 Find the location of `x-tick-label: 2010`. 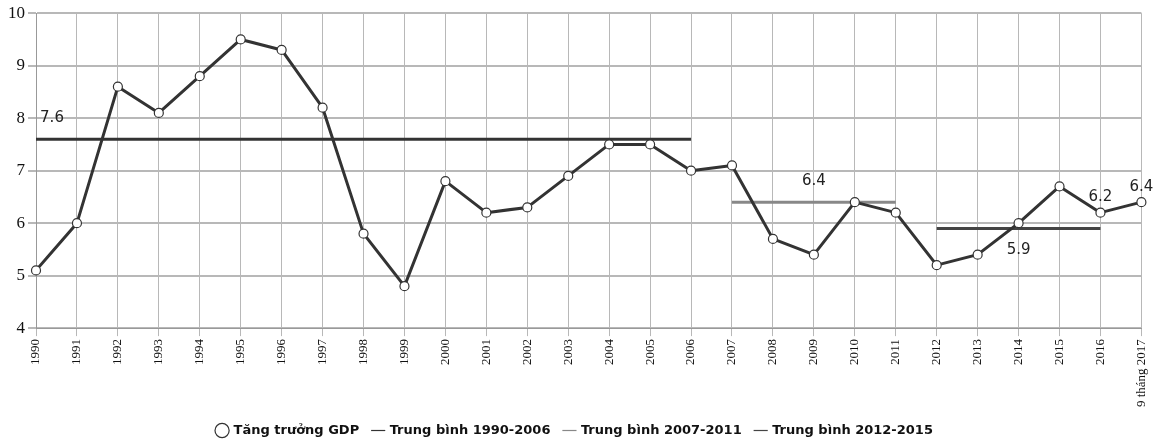

x-tick-label: 2010 is located at coordinates (854, 352).